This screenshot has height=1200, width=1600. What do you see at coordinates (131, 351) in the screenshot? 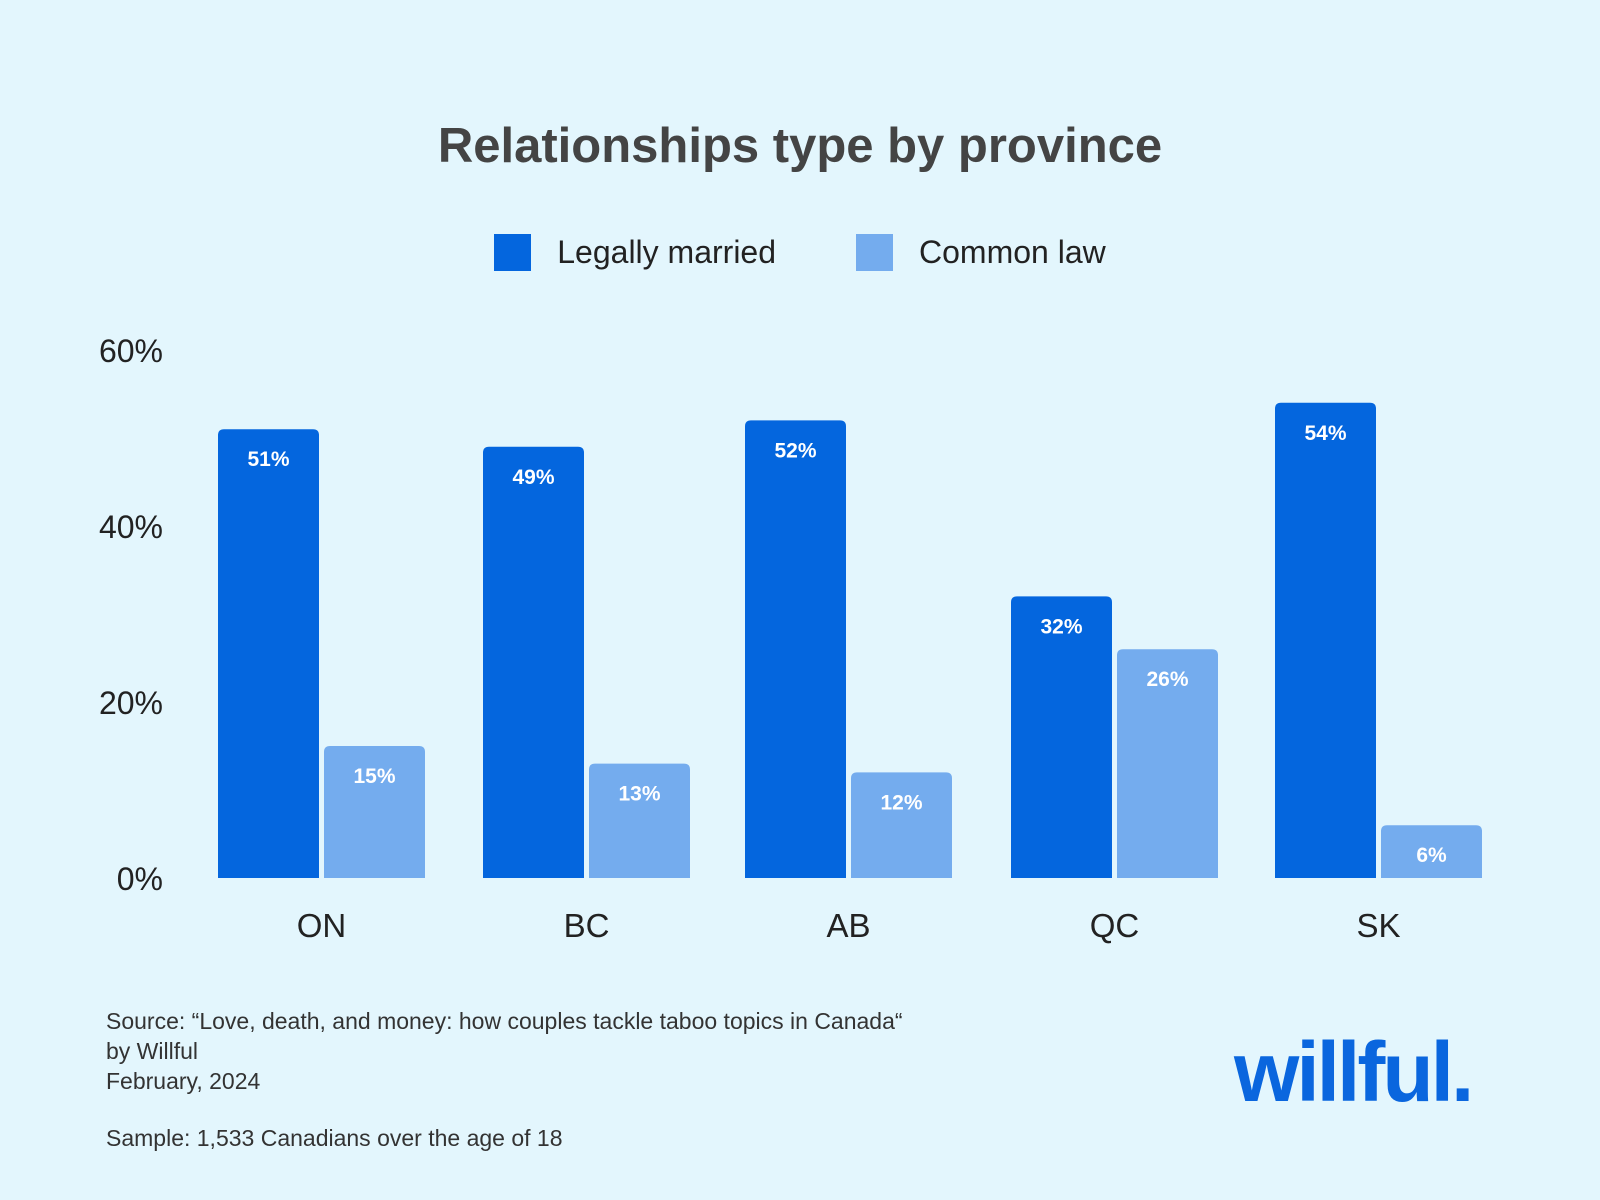
I see `y-tick-label: 60%` at bounding box center [131, 351].